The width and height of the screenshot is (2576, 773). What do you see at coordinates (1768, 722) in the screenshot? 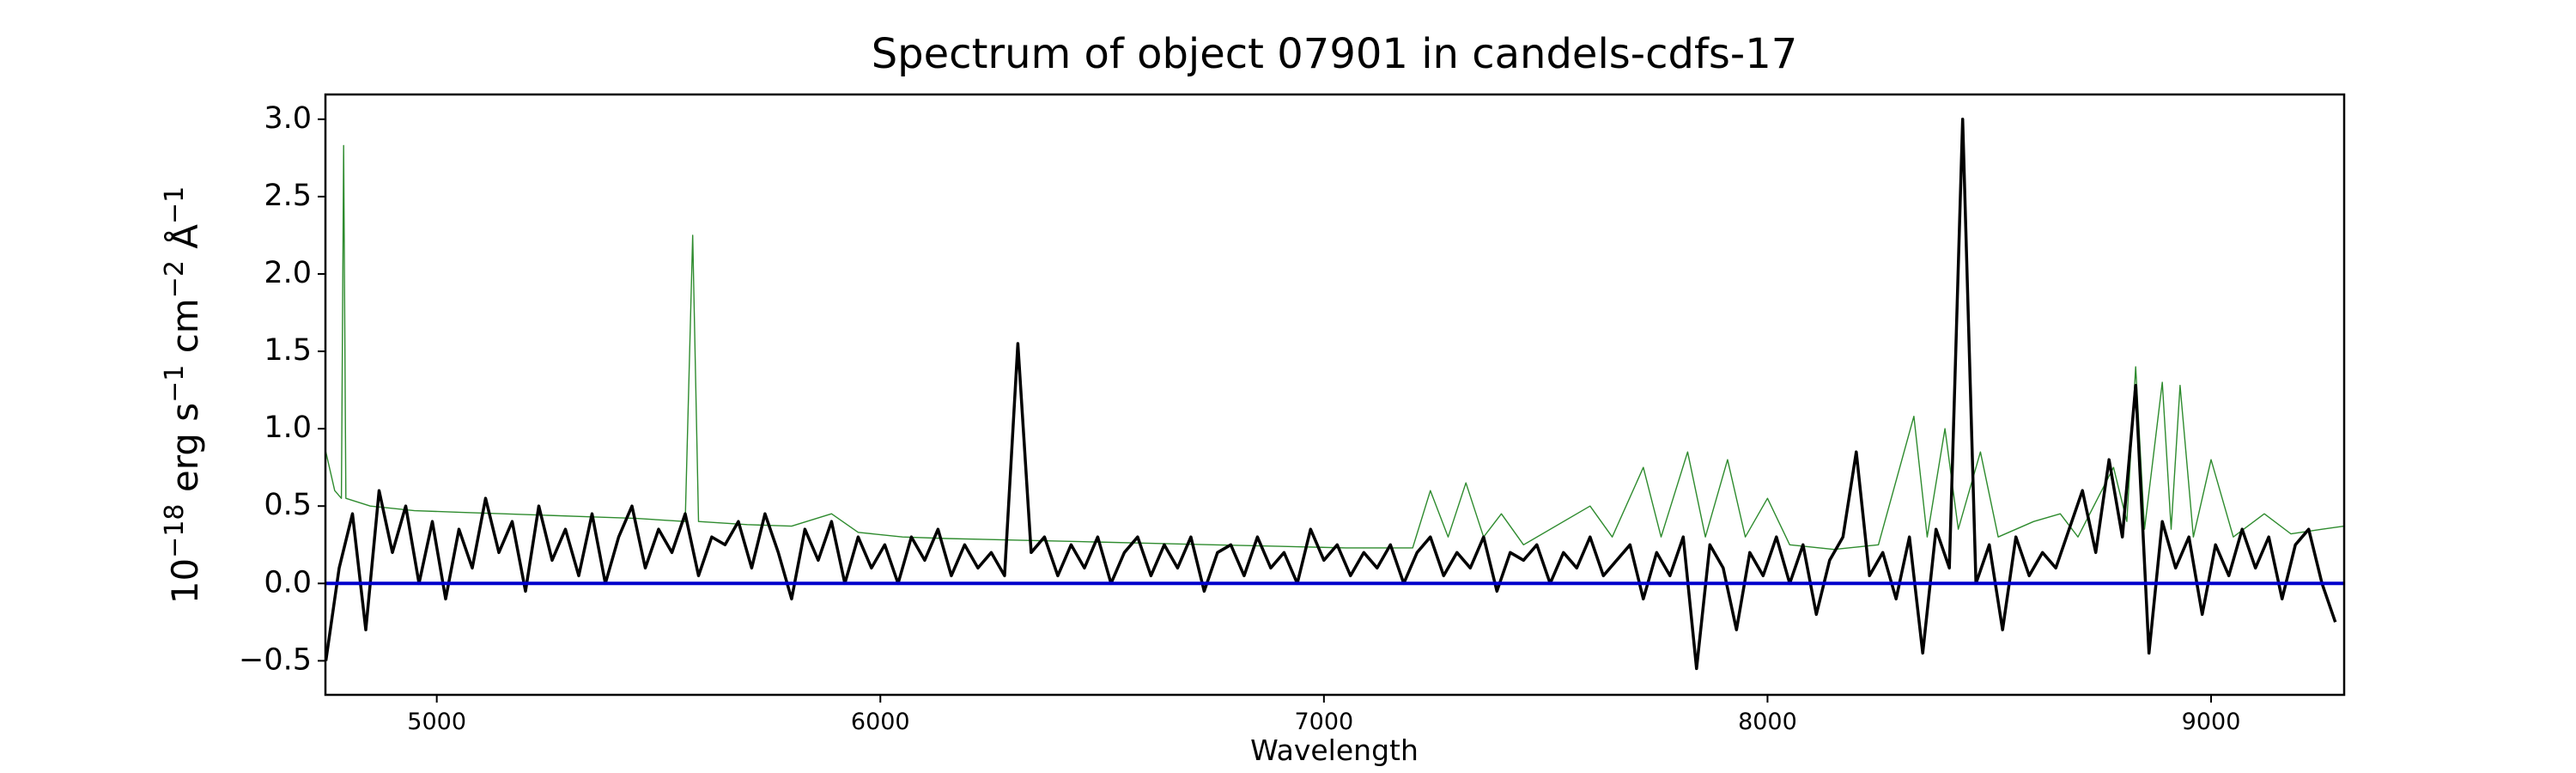
I see `x-tick-label: 8000` at bounding box center [1768, 722].